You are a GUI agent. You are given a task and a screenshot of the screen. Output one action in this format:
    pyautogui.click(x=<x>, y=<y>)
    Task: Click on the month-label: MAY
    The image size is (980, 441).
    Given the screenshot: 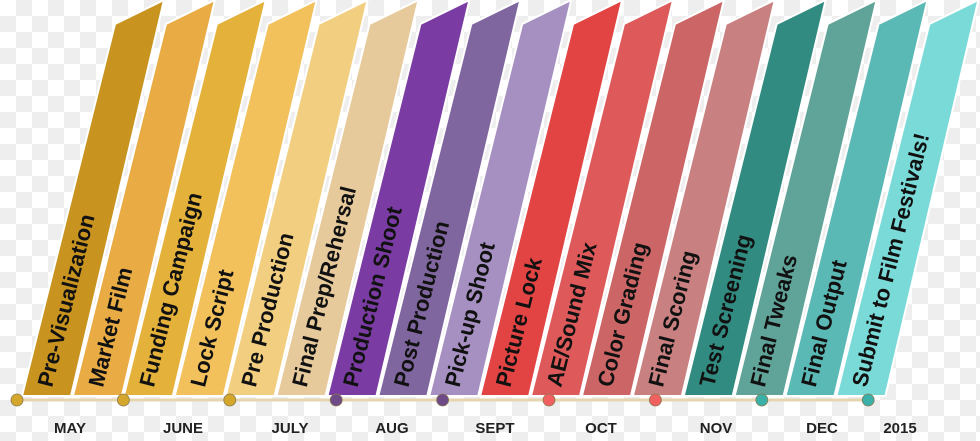 What is the action you would take?
    pyautogui.click(x=70, y=428)
    